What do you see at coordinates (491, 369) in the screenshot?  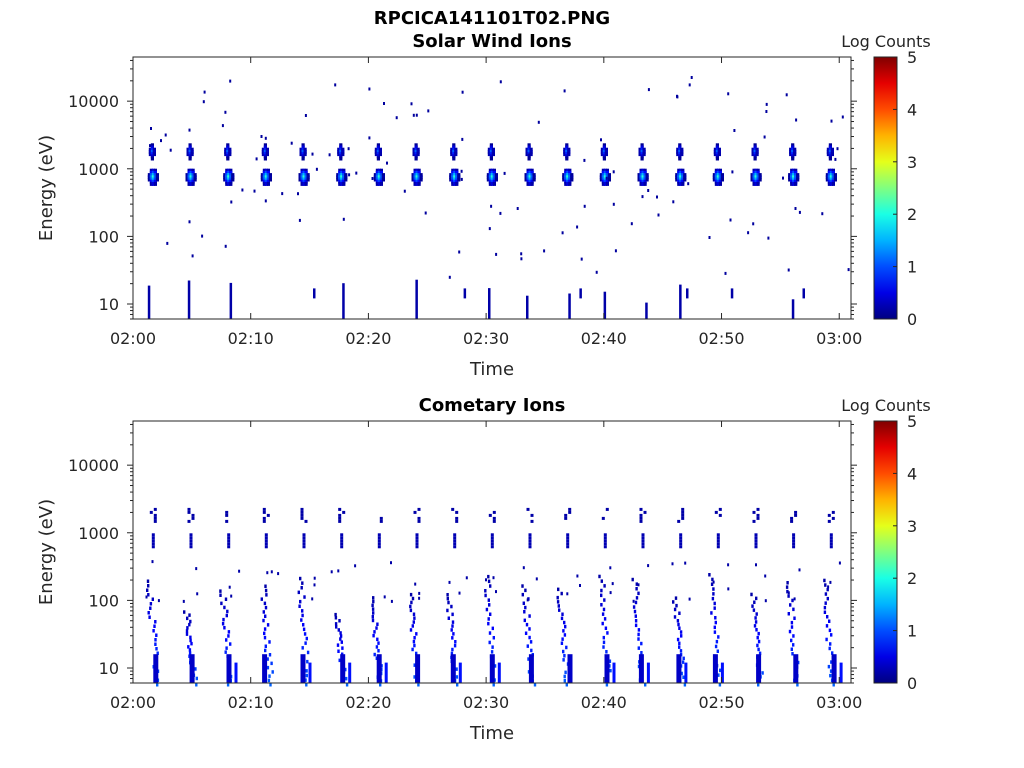 I see `x-axis-label: Time` at bounding box center [491, 369].